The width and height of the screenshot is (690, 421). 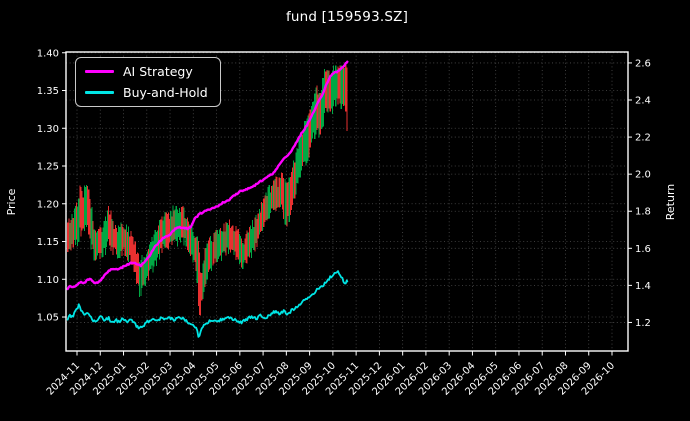 I want to click on chart-title: fund [159593.SZ], so click(x=347, y=17).